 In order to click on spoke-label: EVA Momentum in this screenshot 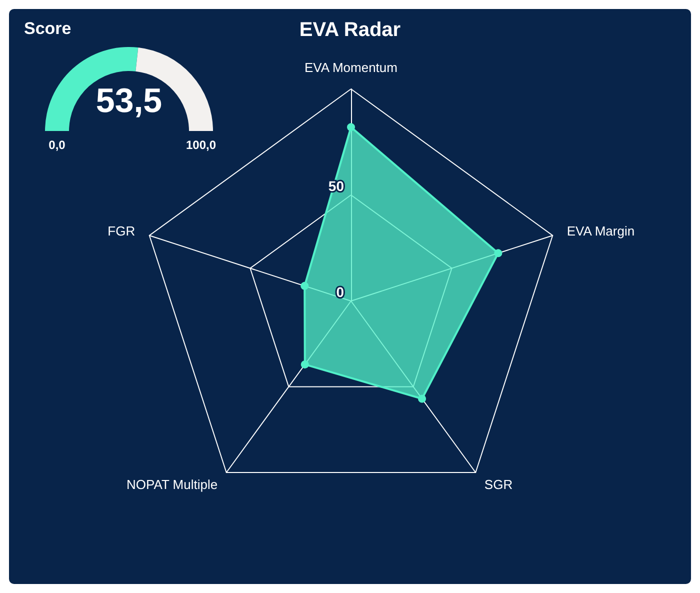, I will do `click(351, 67)`.